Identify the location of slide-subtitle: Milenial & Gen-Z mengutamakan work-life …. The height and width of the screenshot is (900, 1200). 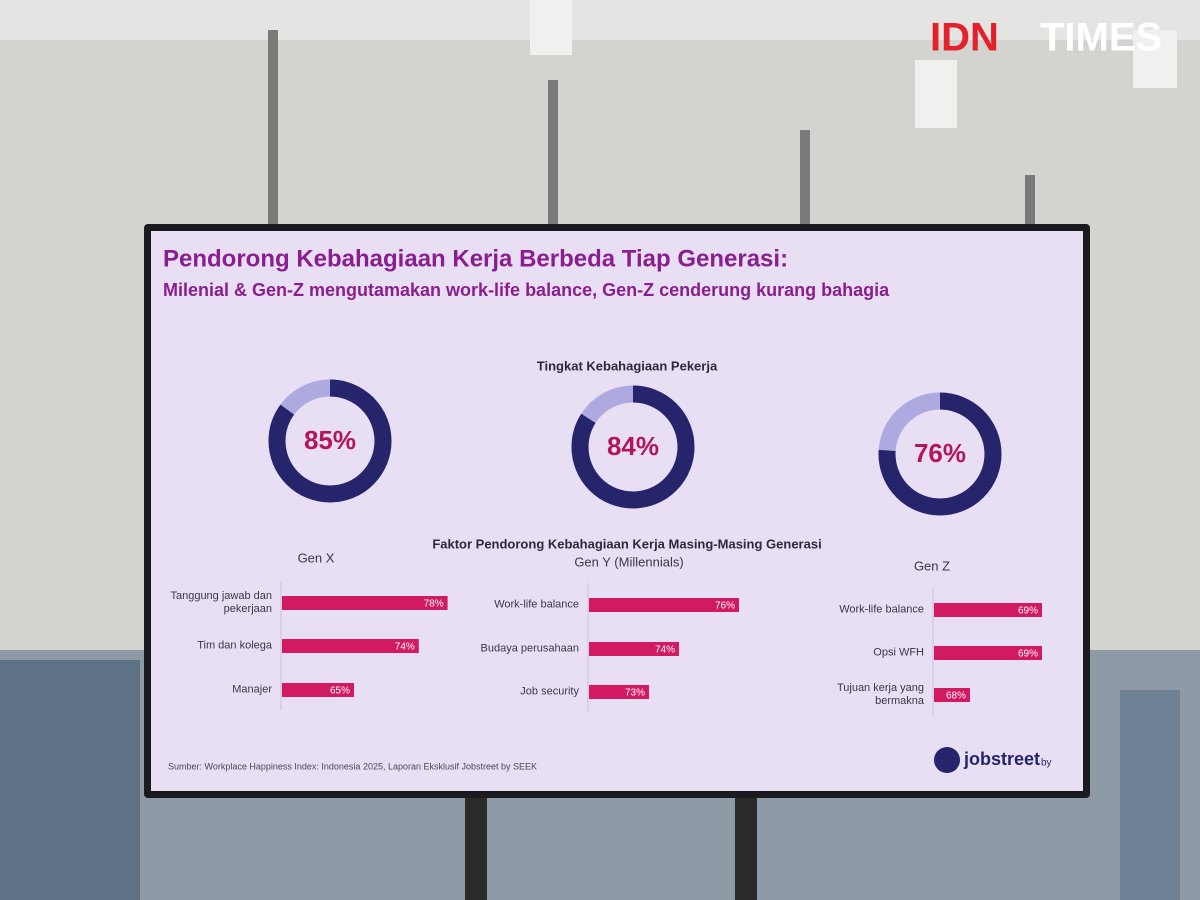
(526, 290).